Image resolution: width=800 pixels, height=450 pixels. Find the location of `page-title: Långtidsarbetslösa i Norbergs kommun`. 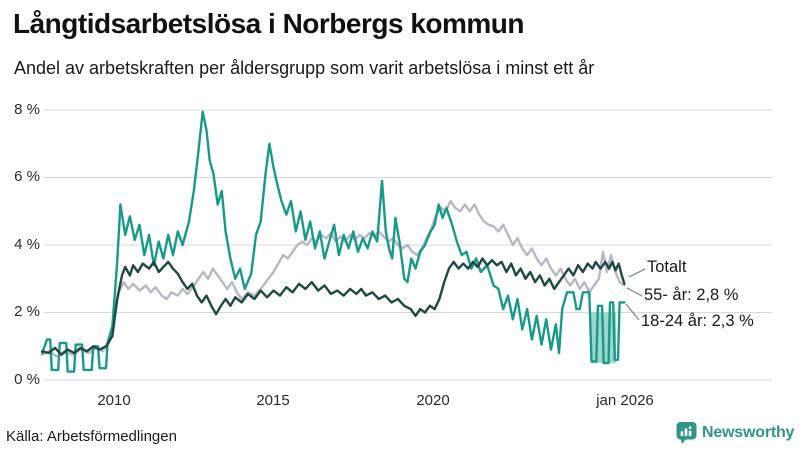

page-title: Långtidsarbetslösa i Norbergs kommun is located at coordinates (269, 23).